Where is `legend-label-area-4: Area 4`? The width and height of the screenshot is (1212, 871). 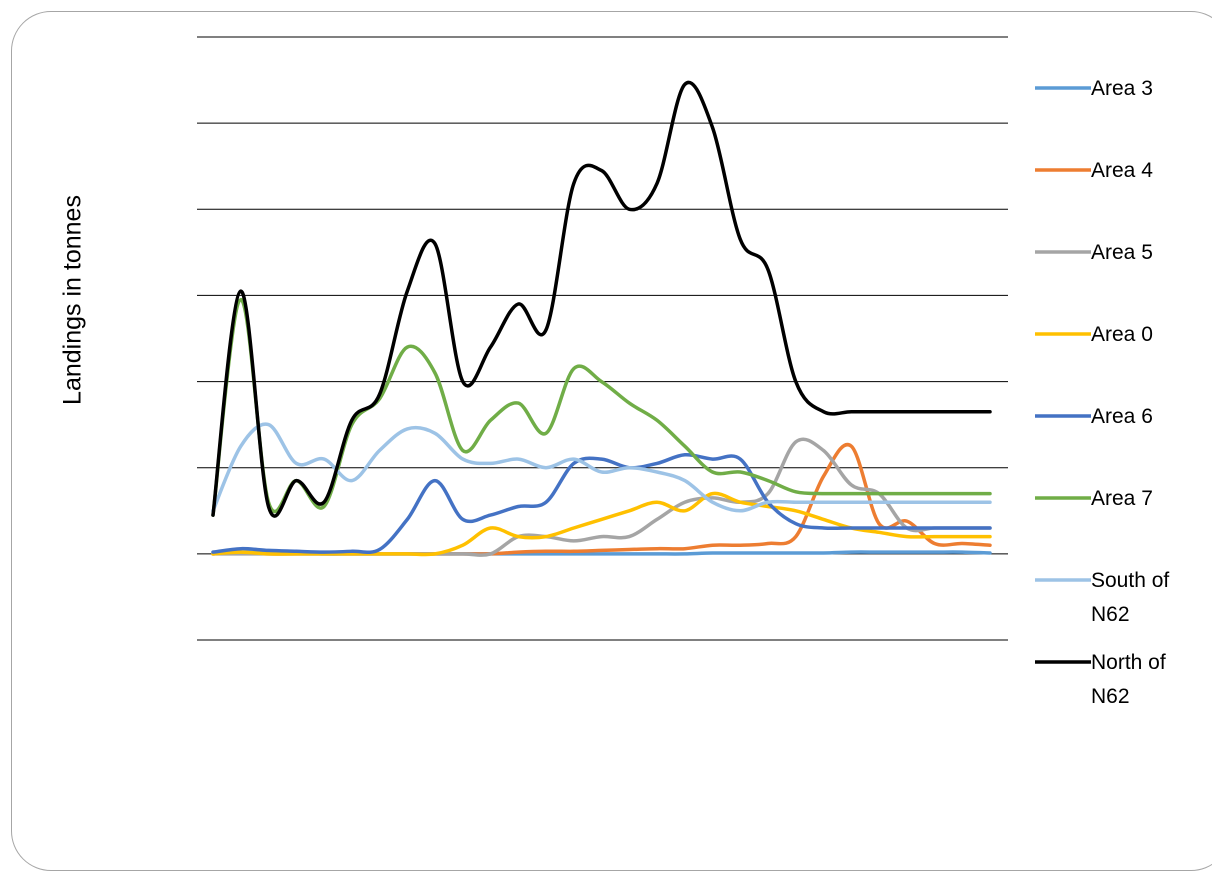
legend-label-area-4: Area 4 is located at coordinates (1122, 170).